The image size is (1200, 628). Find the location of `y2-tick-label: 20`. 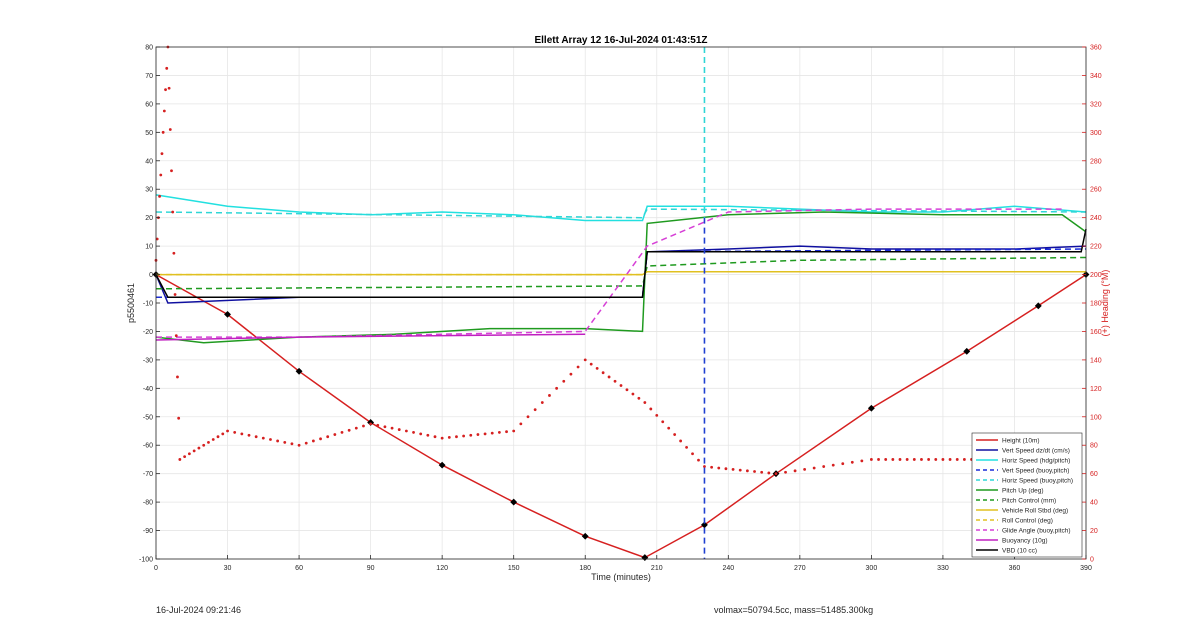

y2-tick-label: 20 is located at coordinates (1094, 531).